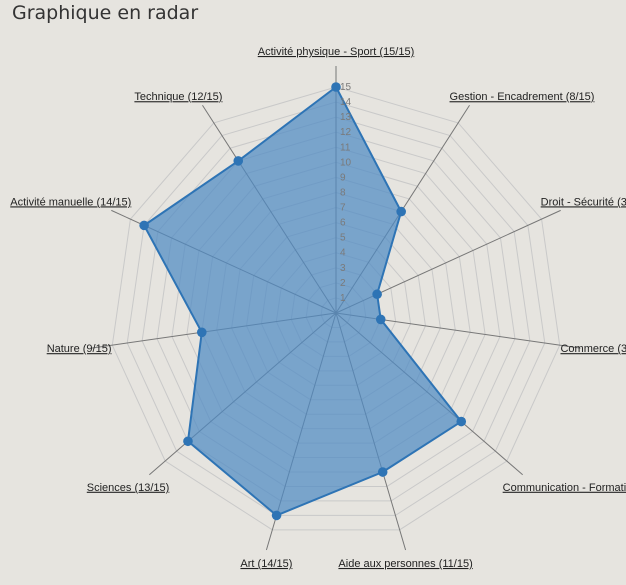 The height and width of the screenshot is (585, 626). What do you see at coordinates (343, 208) in the screenshot?
I see `tick-label: 7` at bounding box center [343, 208].